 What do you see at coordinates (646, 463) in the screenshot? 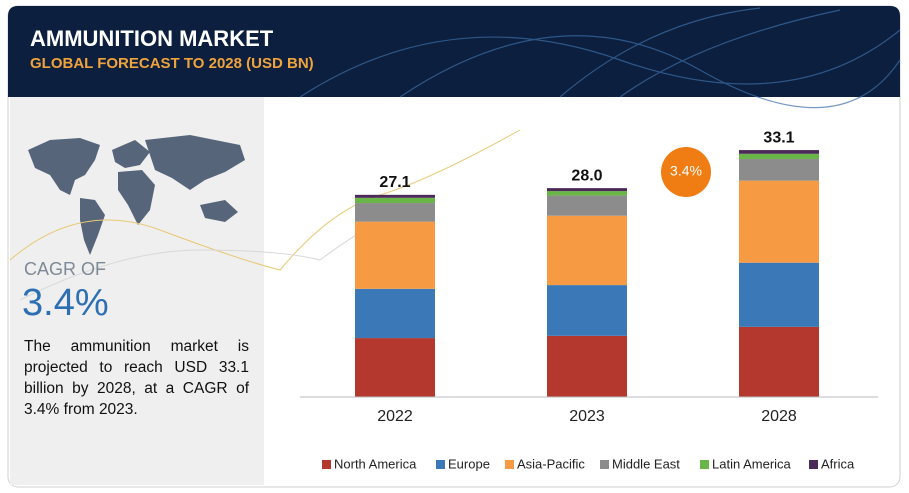
I see `legend-label: Middle East` at bounding box center [646, 463].